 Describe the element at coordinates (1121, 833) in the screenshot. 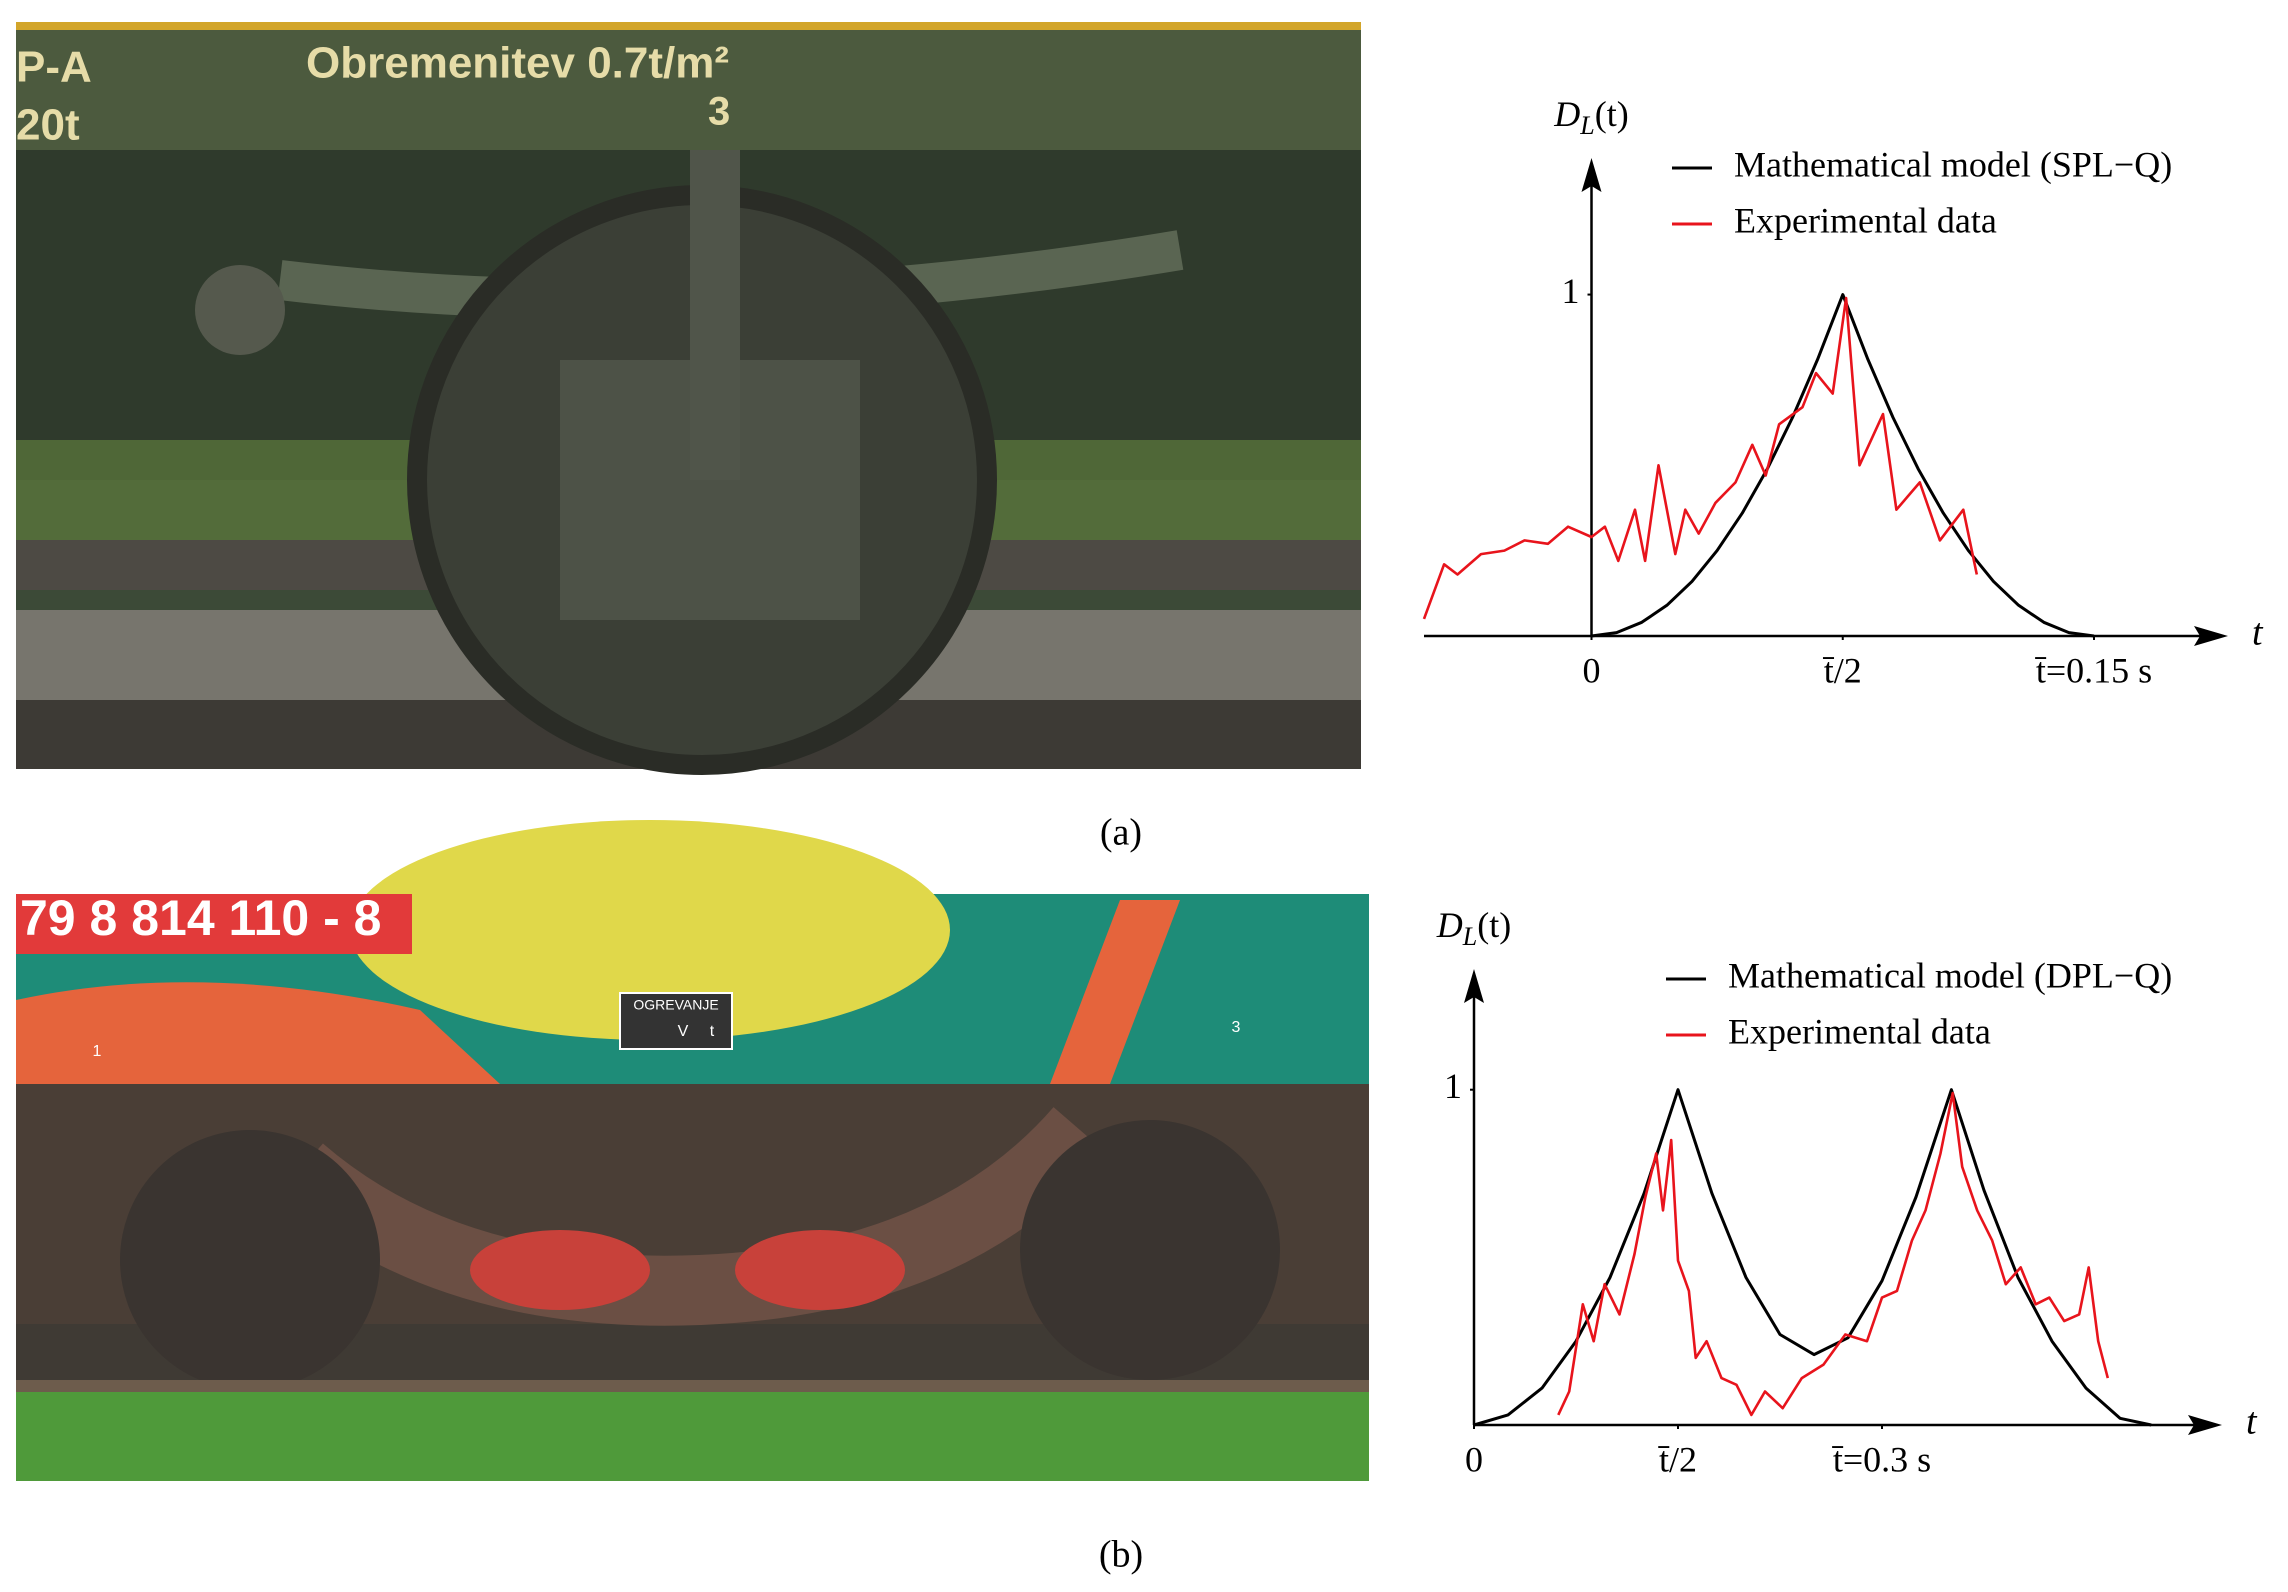

I see `caption: (a)` at that location.